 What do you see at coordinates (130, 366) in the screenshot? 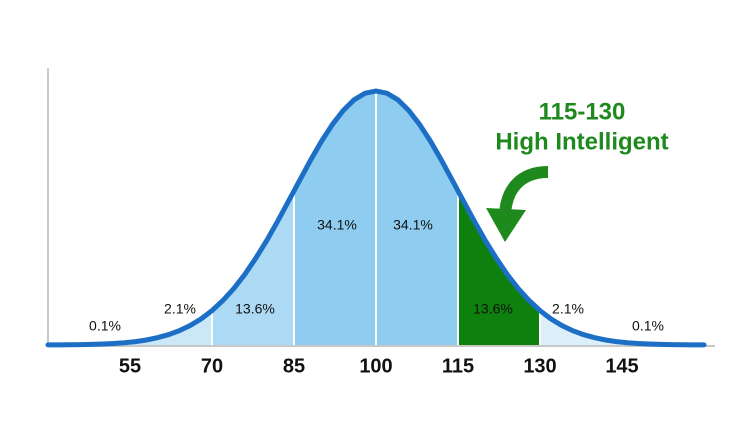
I see `x-tick-label: 55` at bounding box center [130, 366].